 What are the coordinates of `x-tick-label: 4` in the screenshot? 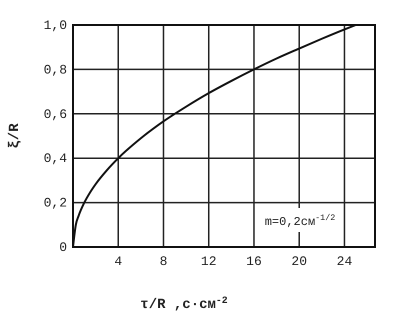 It's located at (118, 261).